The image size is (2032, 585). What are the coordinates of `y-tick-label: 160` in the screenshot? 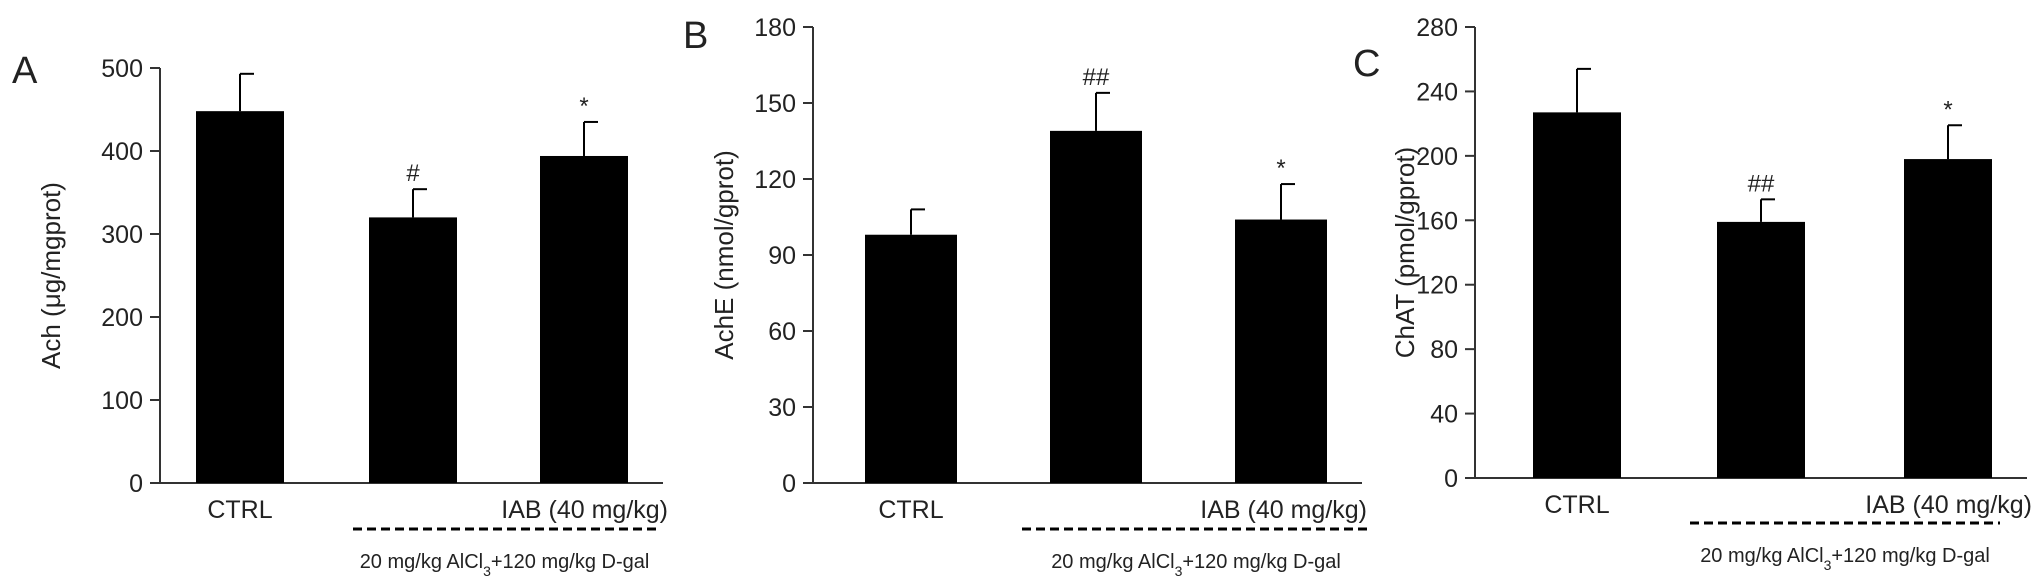 It's located at (1437, 221).